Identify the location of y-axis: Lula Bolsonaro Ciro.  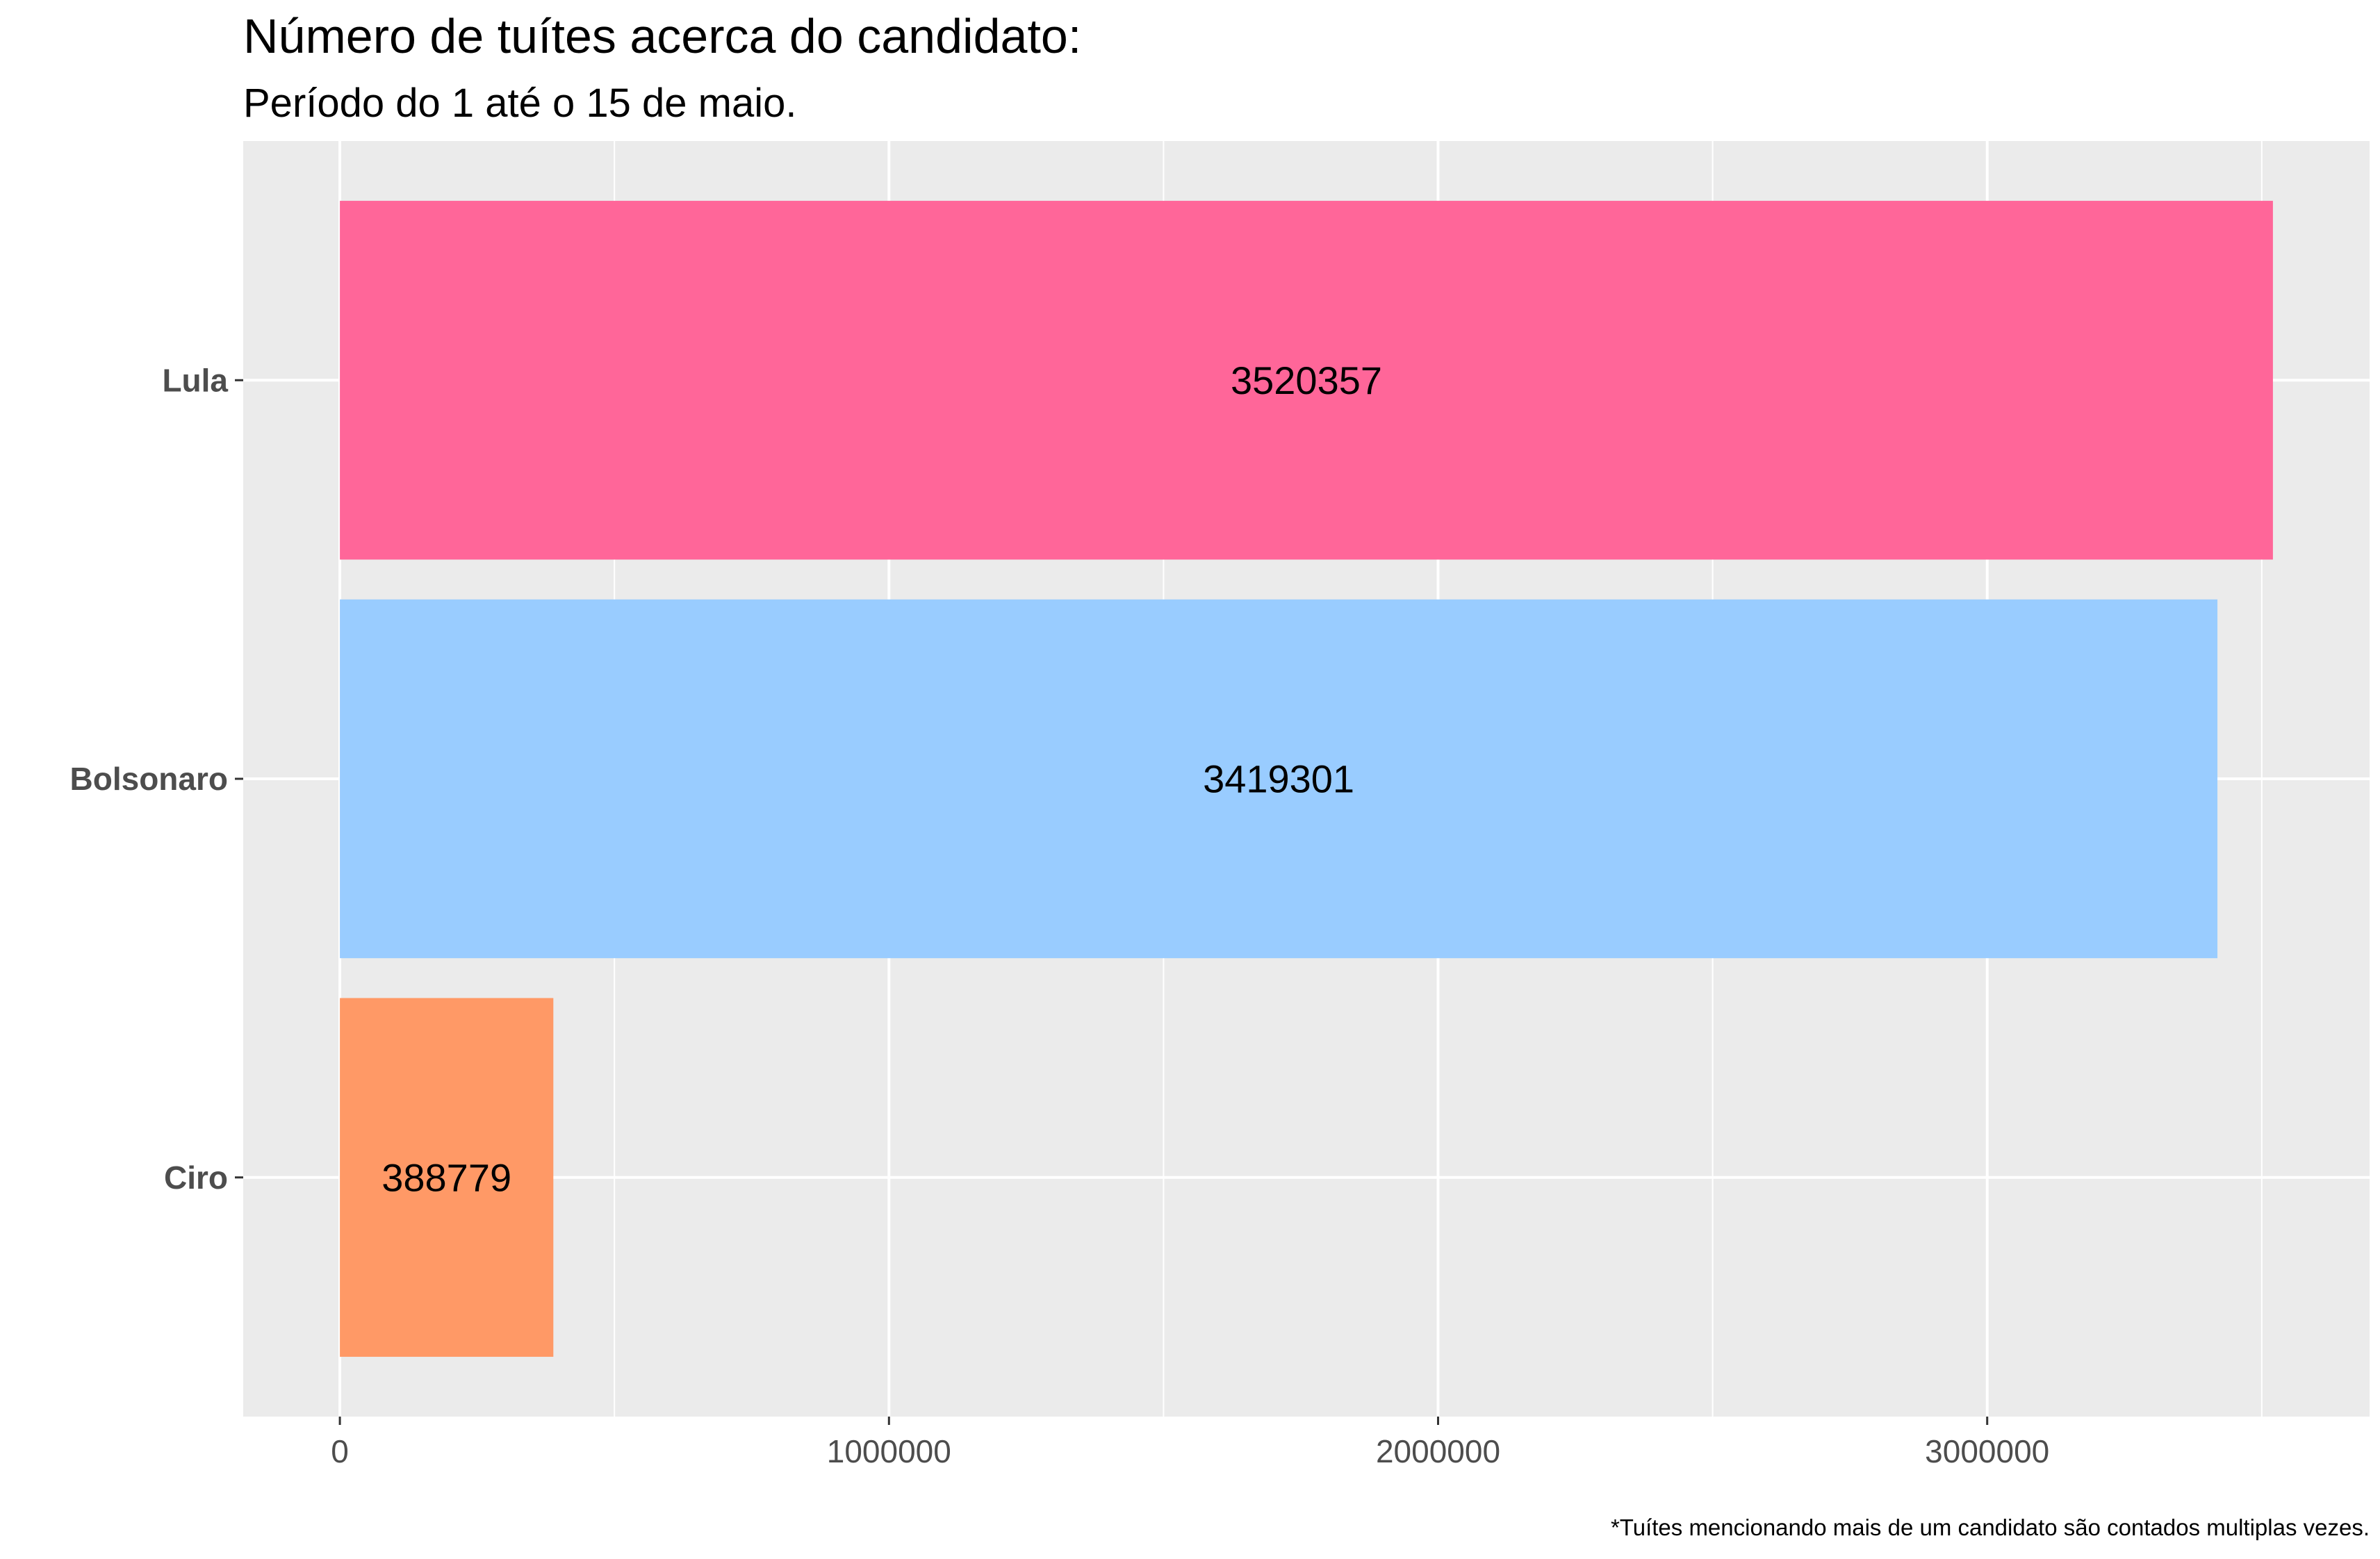
(156, 779).